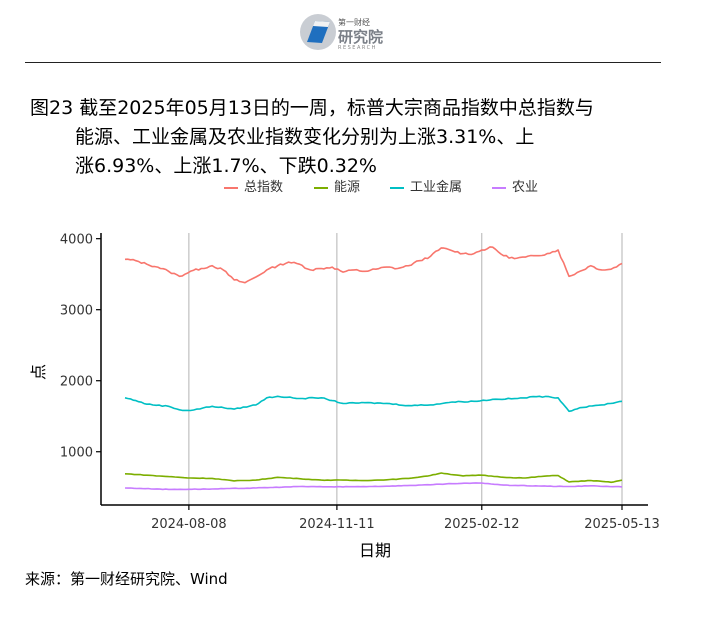 Image resolution: width=721 pixels, height=627 pixels. What do you see at coordinates (482, 524) in the screenshot?
I see `x-tick-label: 2025-02-12` at bounding box center [482, 524].